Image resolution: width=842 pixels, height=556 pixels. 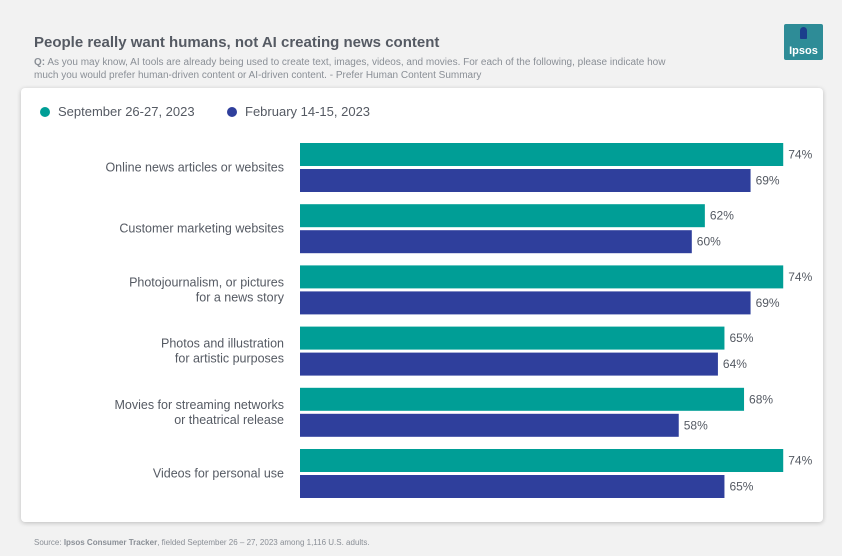 What do you see at coordinates (696, 425) in the screenshot?
I see `data-label: 58%` at bounding box center [696, 425].